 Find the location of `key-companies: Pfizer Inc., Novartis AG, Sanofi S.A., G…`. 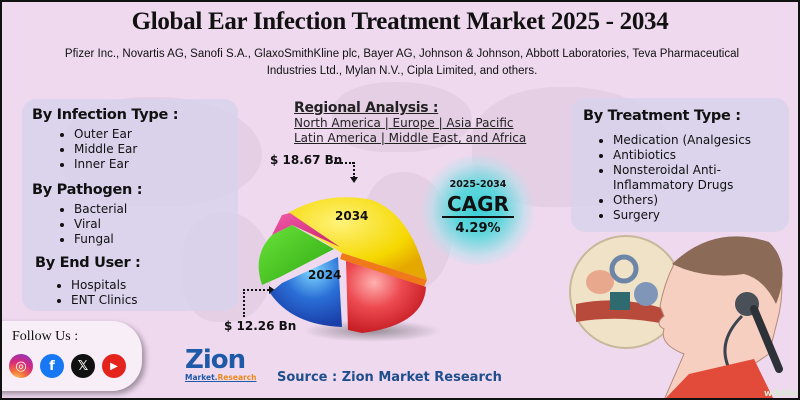

key-companies: Pfizer Inc., Novartis AG, Sanofi S.A., G… is located at coordinates (402, 62).